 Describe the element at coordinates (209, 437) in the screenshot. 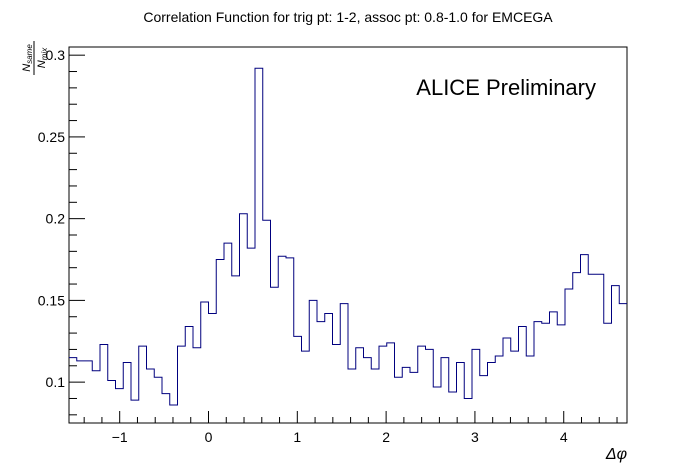

I see `x-tick-label: 0` at that location.